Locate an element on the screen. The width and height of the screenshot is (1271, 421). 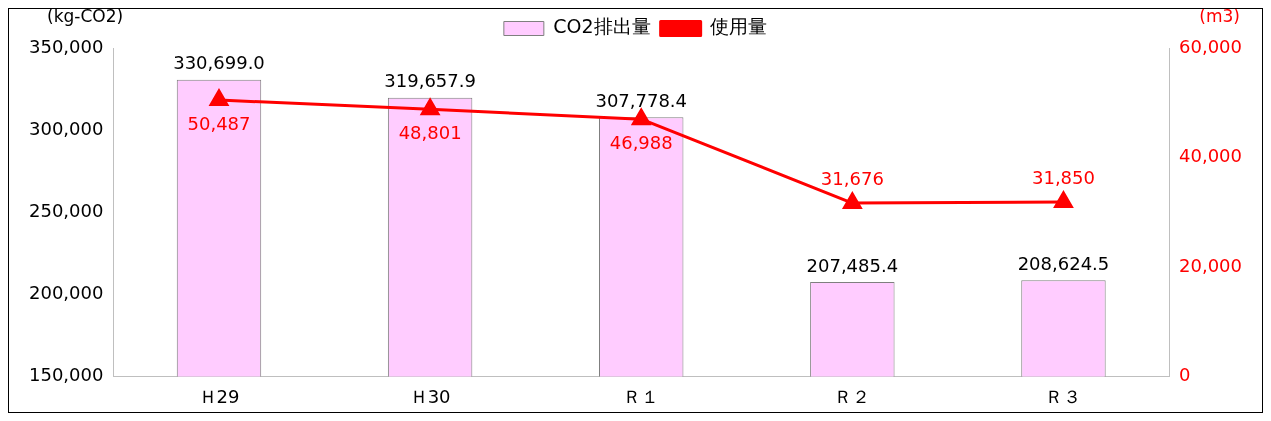
y2-tick-label: 0 is located at coordinates (1185, 375).